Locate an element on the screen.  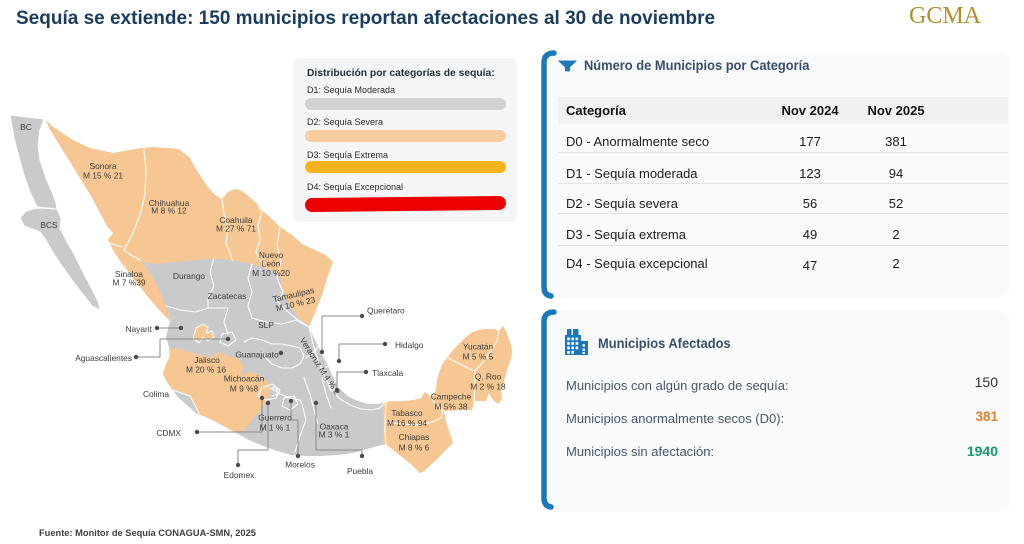
svg-text: Yucatán is located at coordinates (478, 347).